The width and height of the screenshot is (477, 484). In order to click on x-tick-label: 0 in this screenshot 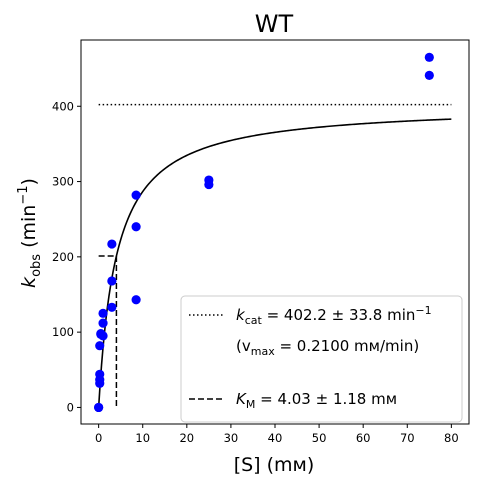, I will do `click(98, 438)`.